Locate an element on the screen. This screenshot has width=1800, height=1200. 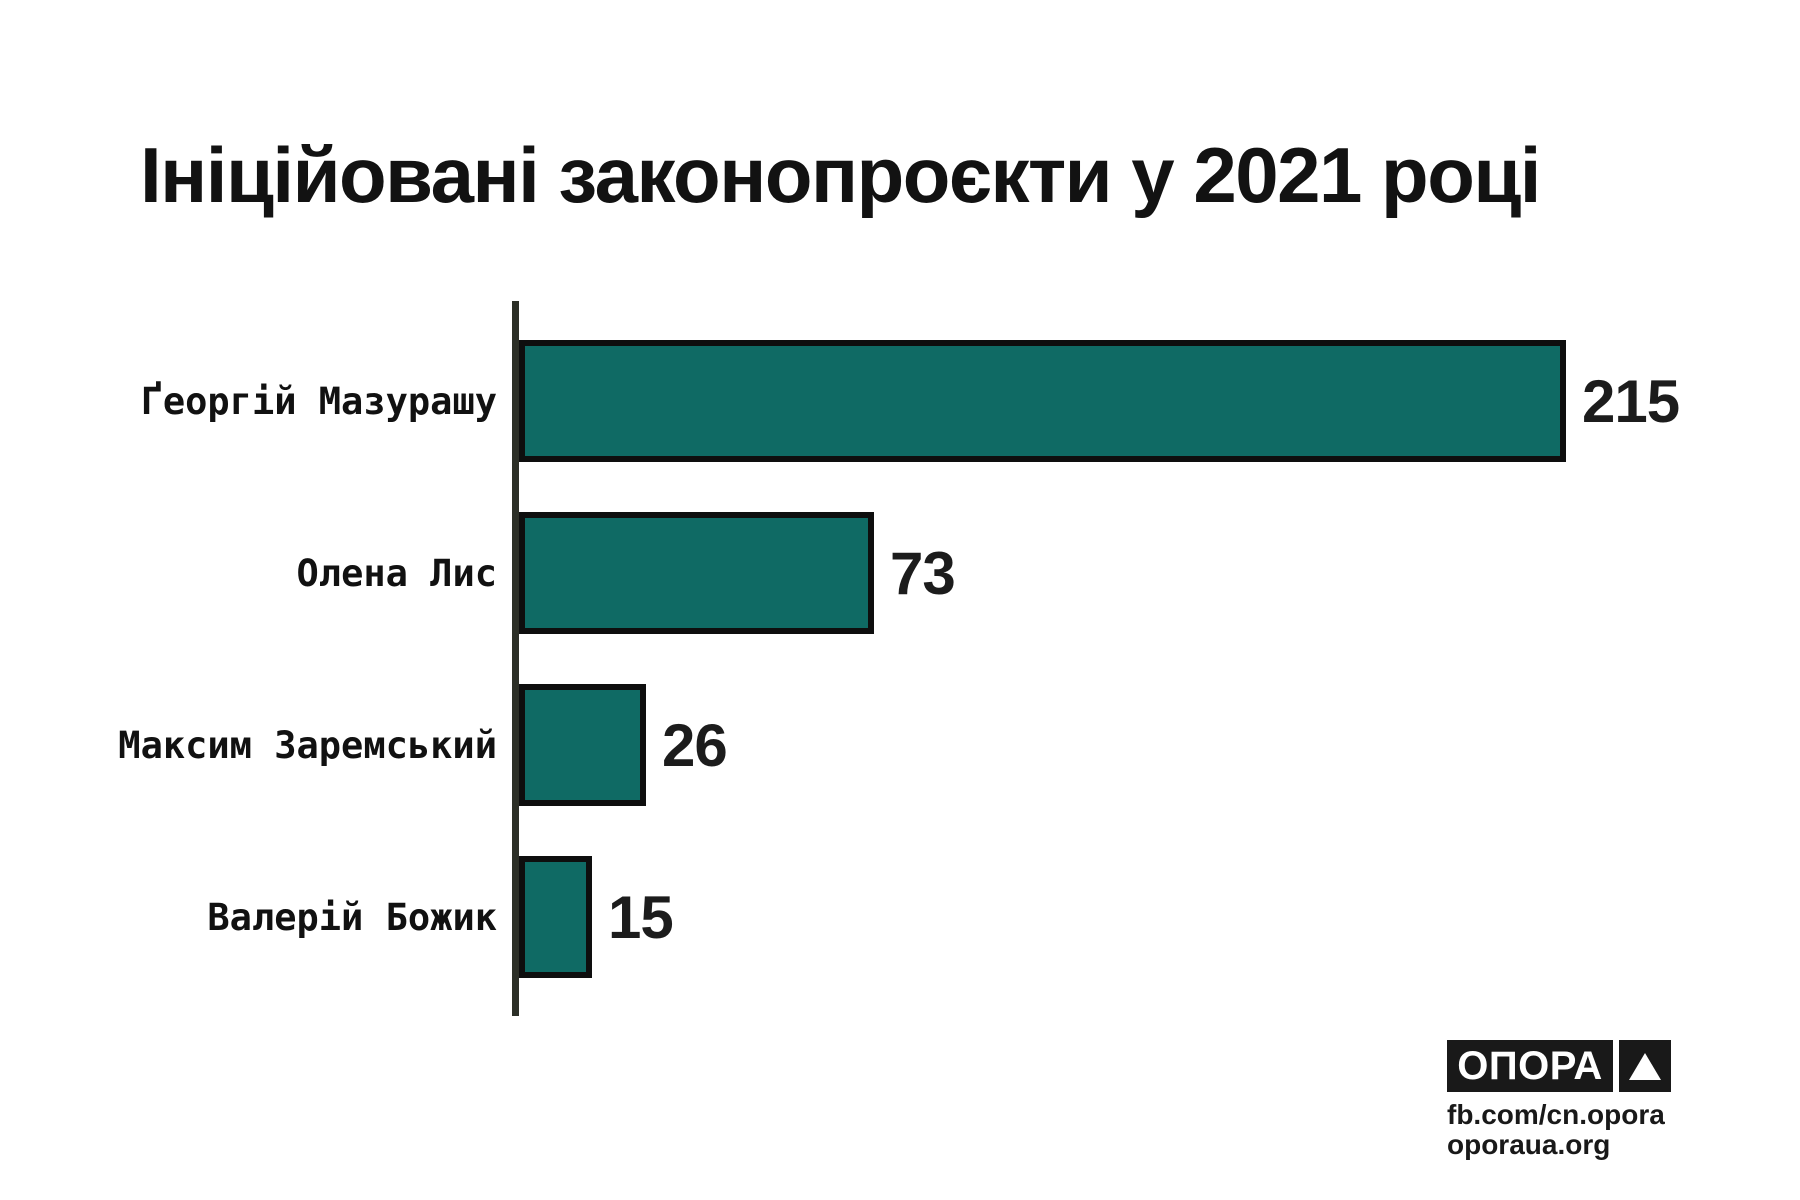
opora-logo-wordmark: ОПОРА is located at coordinates (1530, 1066).